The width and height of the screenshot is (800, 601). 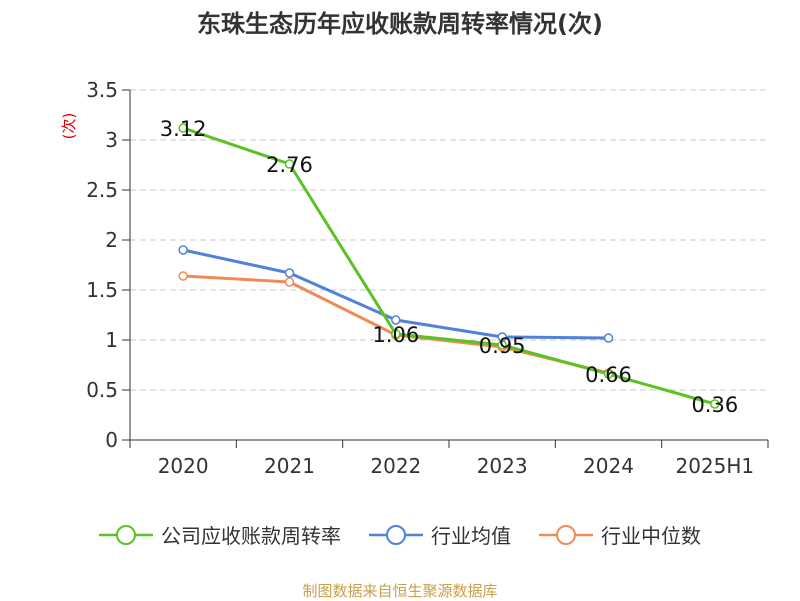 What do you see at coordinates (111, 440) in the screenshot?
I see `y-tick-label: 0` at bounding box center [111, 440].